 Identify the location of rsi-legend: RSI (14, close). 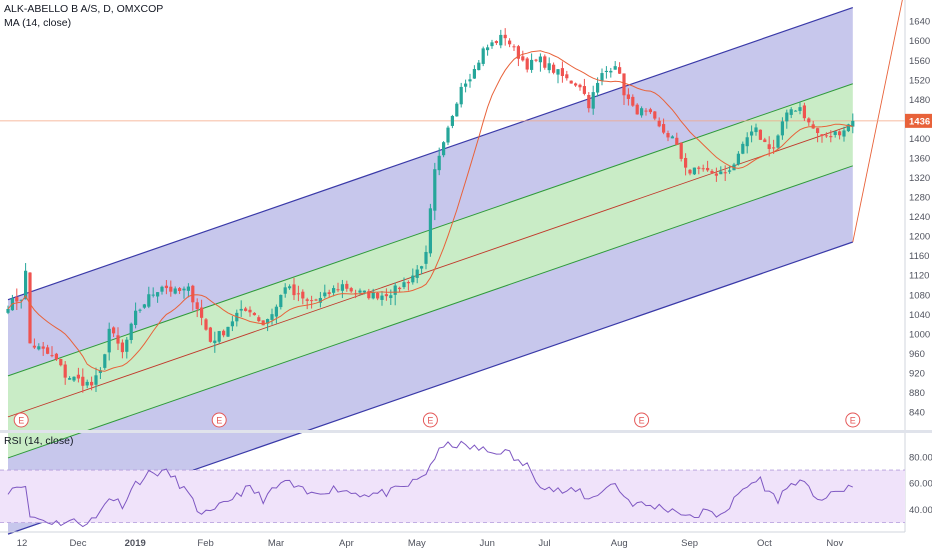
(39, 441).